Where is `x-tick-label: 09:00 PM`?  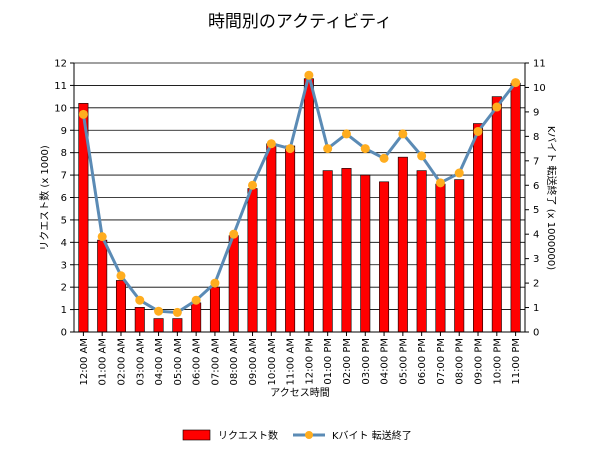 x-tick-label: 09:00 PM is located at coordinates (479, 361).